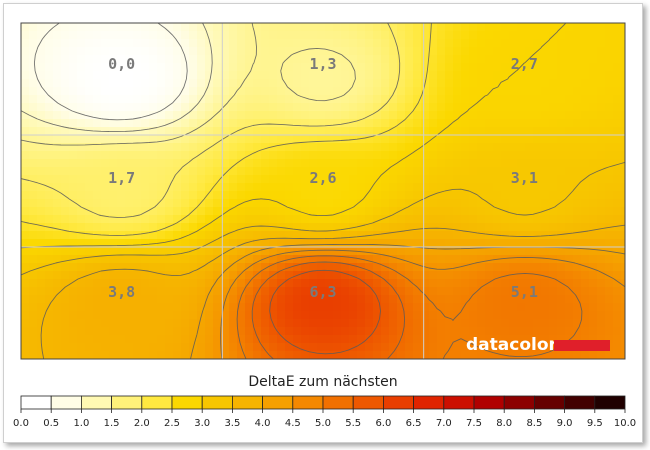 Image resolution: width=650 pixels, height=450 pixels. Describe the element at coordinates (293, 423) in the screenshot. I see `color-scale-tick-label: 4.5` at that location.